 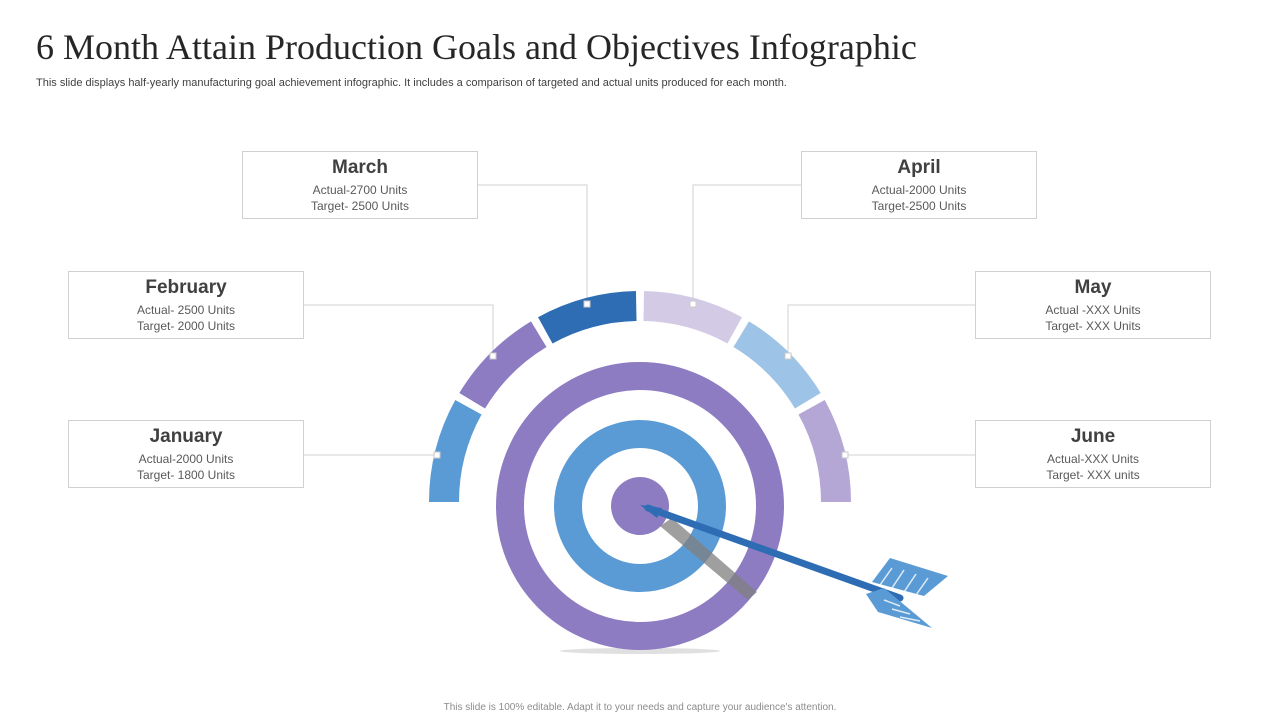 I want to click on month-target: Target- XXX units, so click(x=1093, y=475).